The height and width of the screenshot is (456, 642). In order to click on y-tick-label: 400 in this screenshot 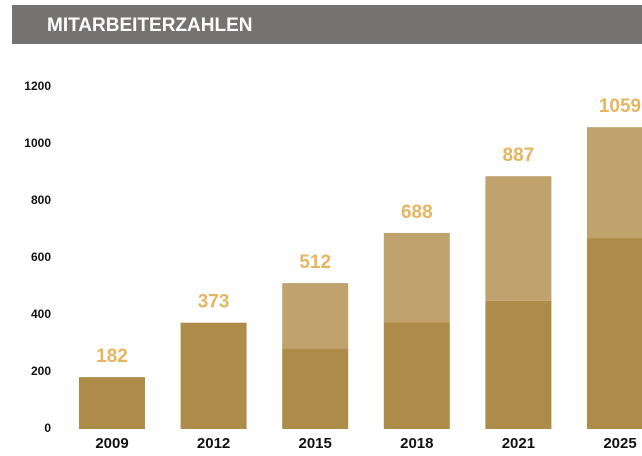, I will do `click(41, 314)`.